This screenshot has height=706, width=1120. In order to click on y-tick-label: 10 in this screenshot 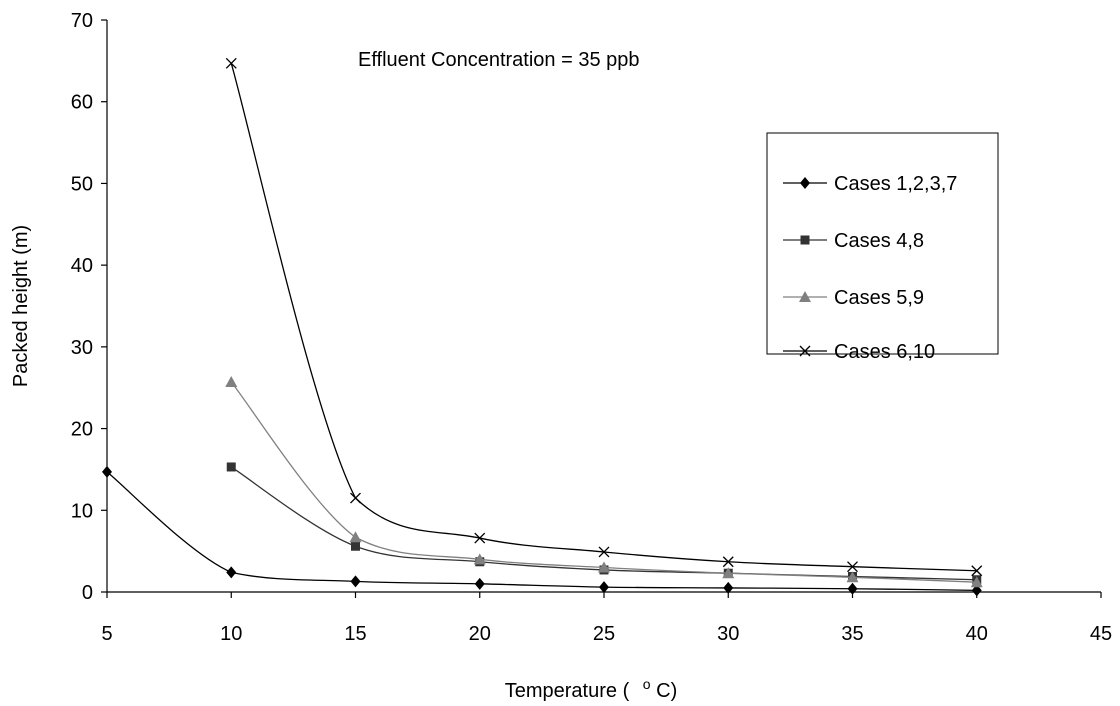, I will do `click(82, 511)`.